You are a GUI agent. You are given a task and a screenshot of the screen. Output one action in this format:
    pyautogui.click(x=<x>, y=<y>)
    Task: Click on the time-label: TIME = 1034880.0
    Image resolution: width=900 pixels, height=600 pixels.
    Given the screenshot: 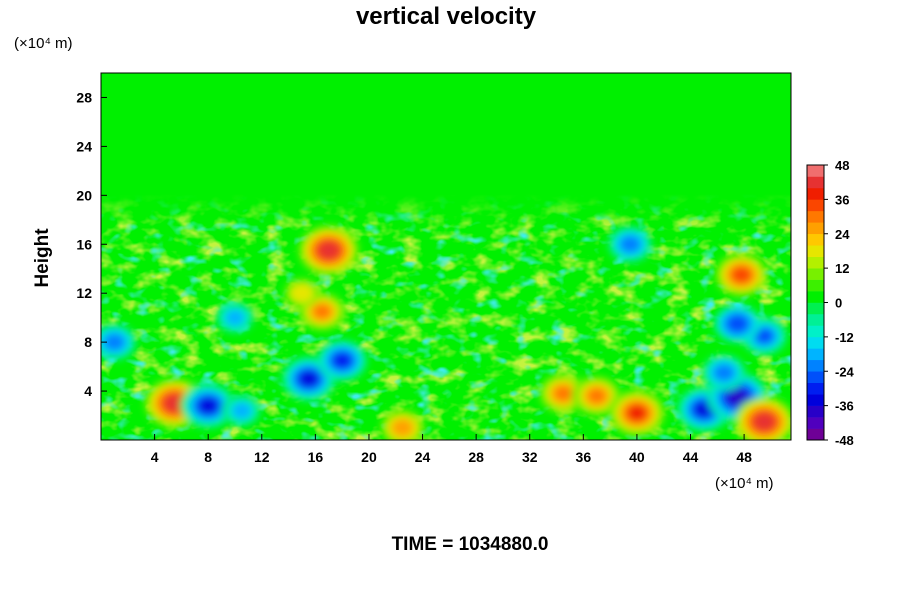 What is the action you would take?
    pyautogui.click(x=470, y=544)
    